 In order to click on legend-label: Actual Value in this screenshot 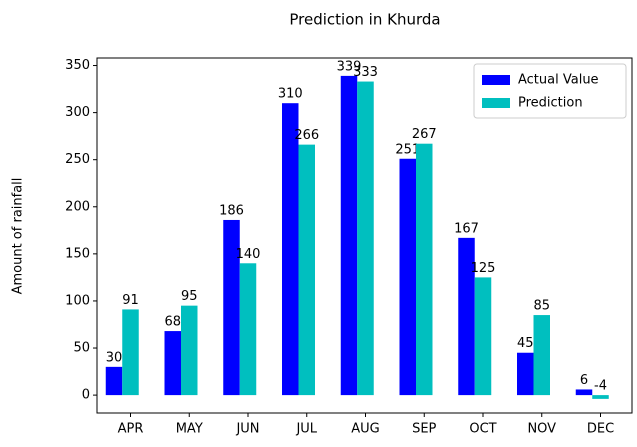, I will do `click(558, 80)`.